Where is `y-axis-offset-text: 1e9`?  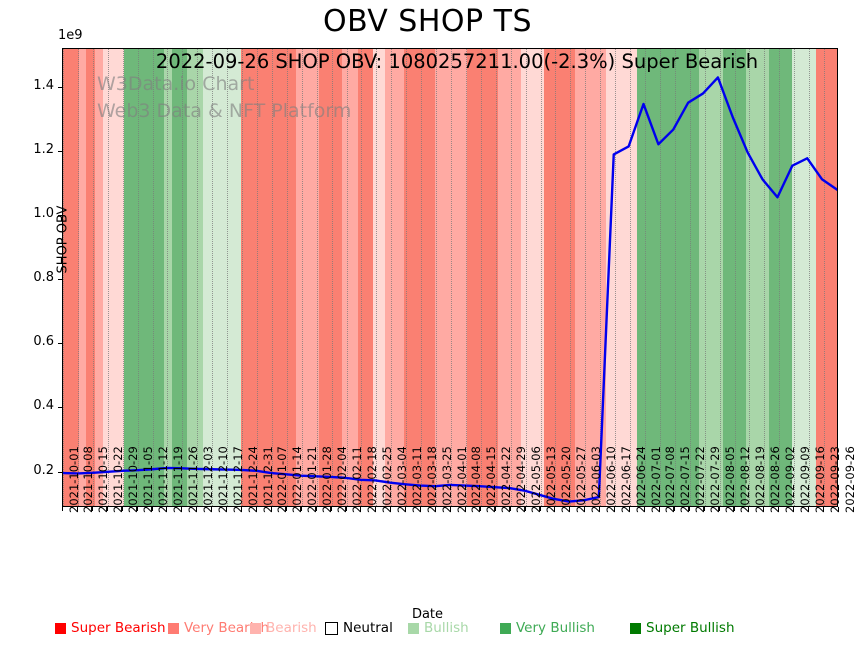
y-axis-offset-text: 1e9 is located at coordinates (70, 35).